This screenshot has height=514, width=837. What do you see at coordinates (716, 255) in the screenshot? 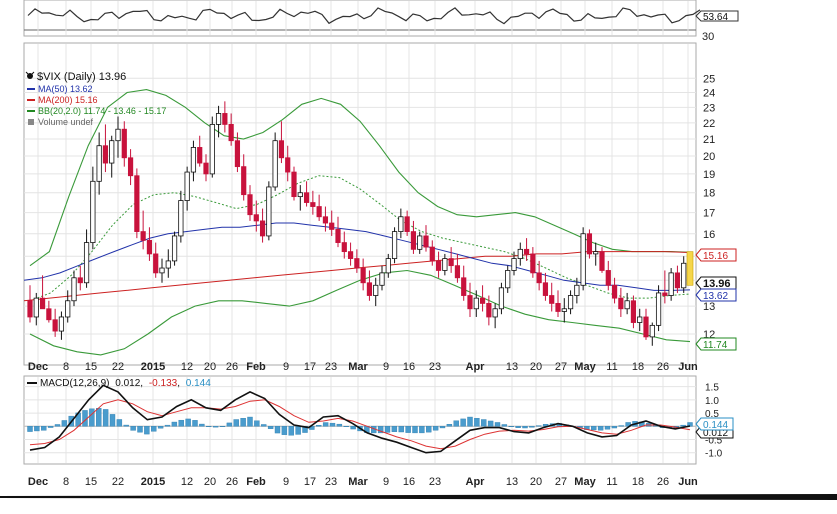
I see `ma200-badge: 15.16` at bounding box center [716, 255].